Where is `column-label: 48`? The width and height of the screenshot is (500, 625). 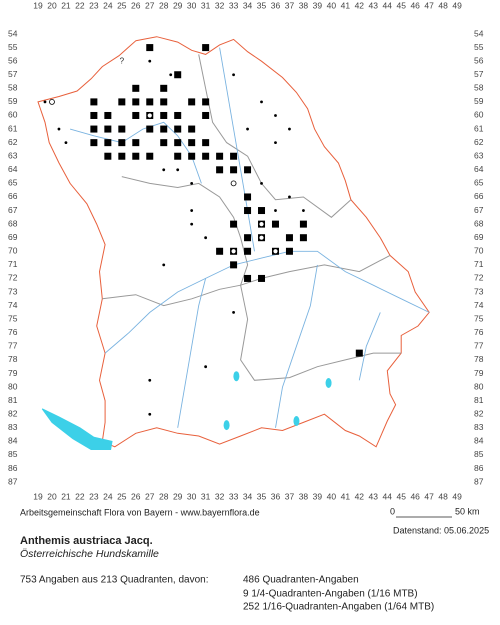
column-label: 48 is located at coordinates (443, 496).